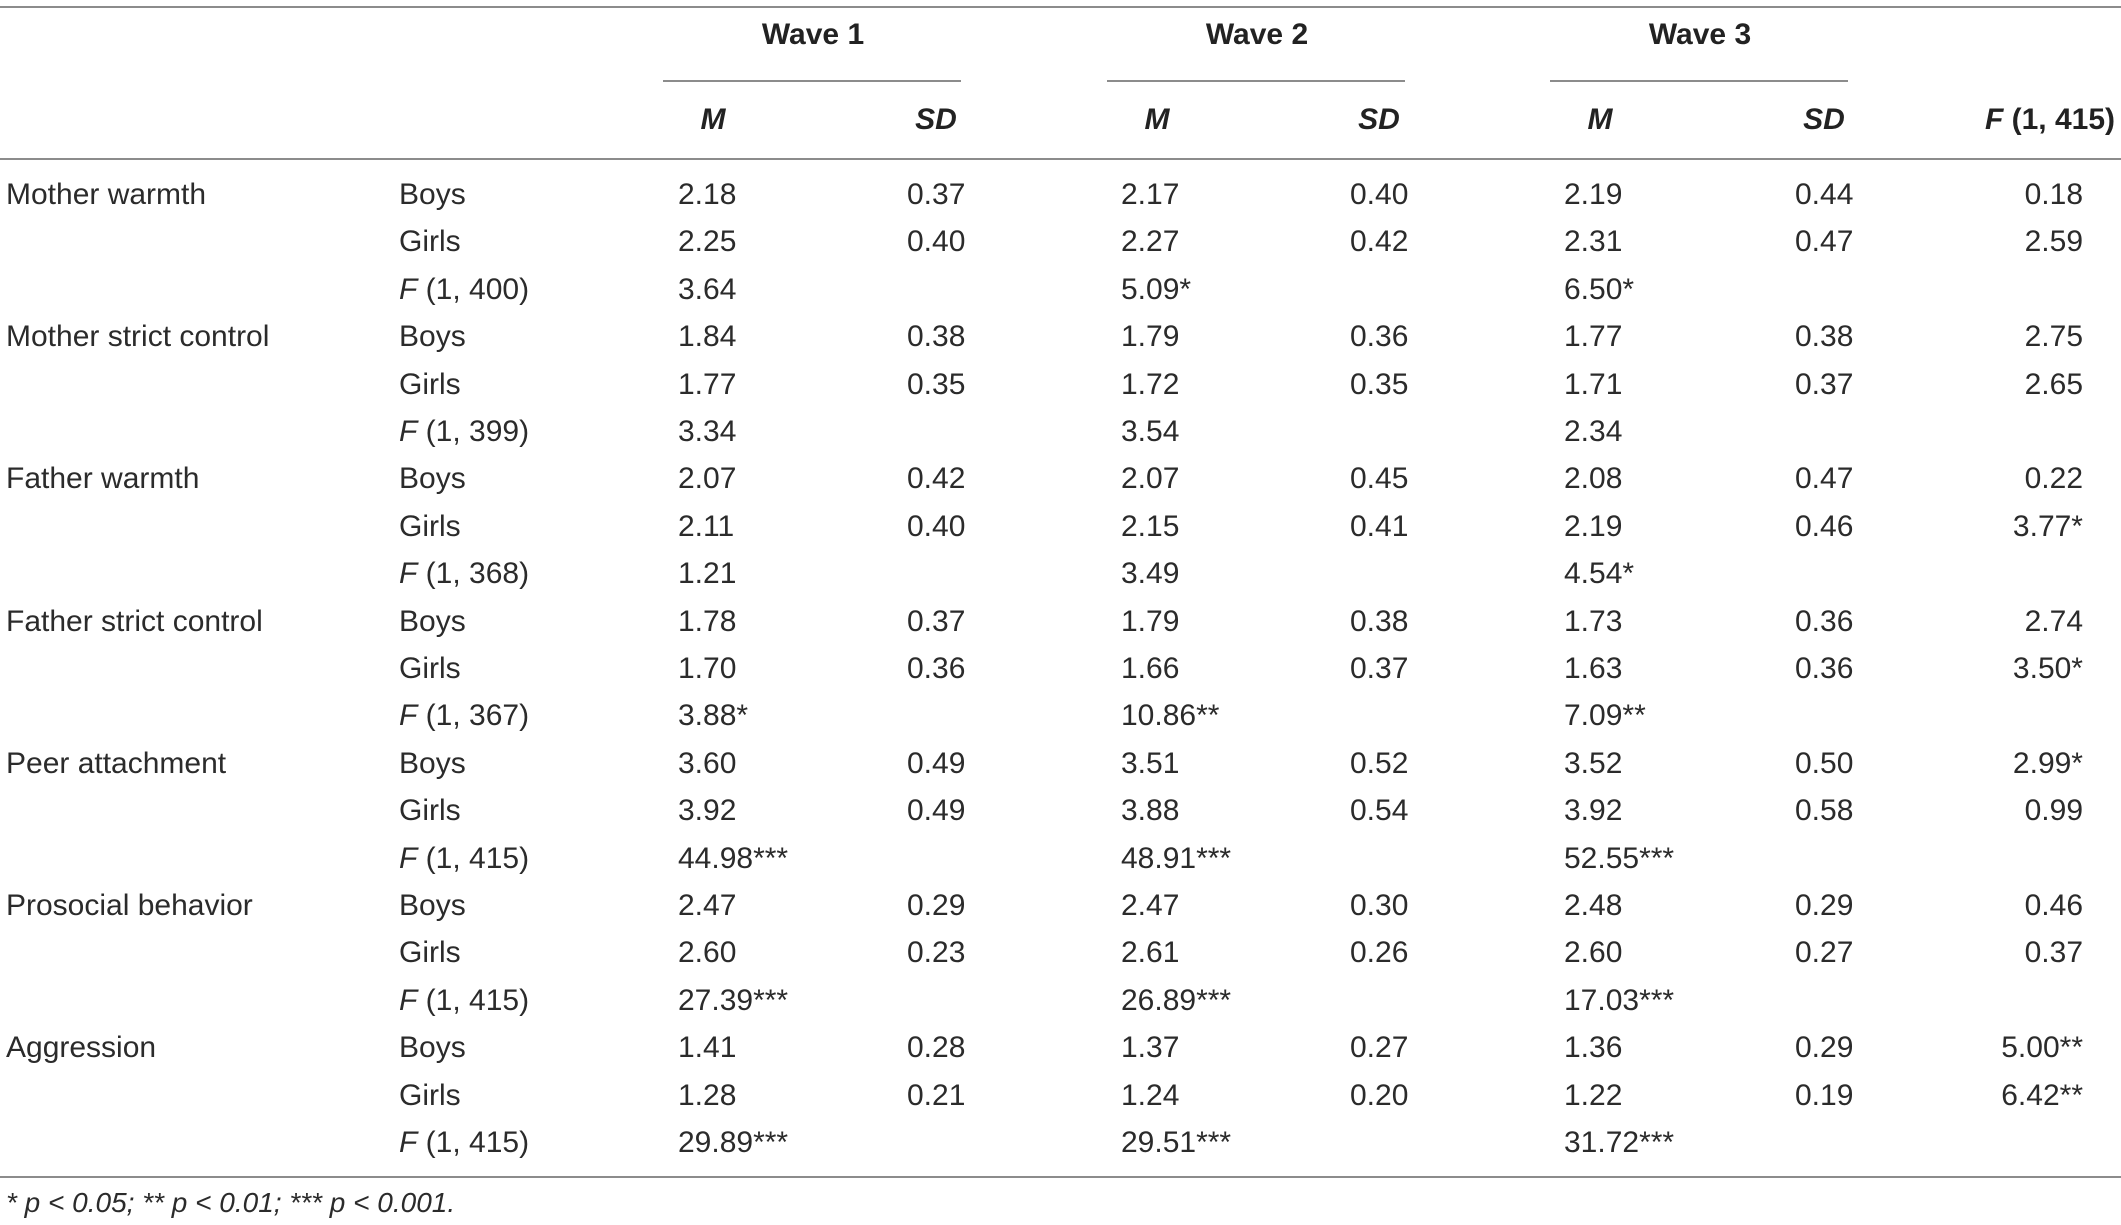 The image size is (2121, 1225). Describe the element at coordinates (1060, 241) in the screenshot. I see `table-row: Girls 2.25 0.40 2.27 0.42 2.31 0.47 2.59` at that location.